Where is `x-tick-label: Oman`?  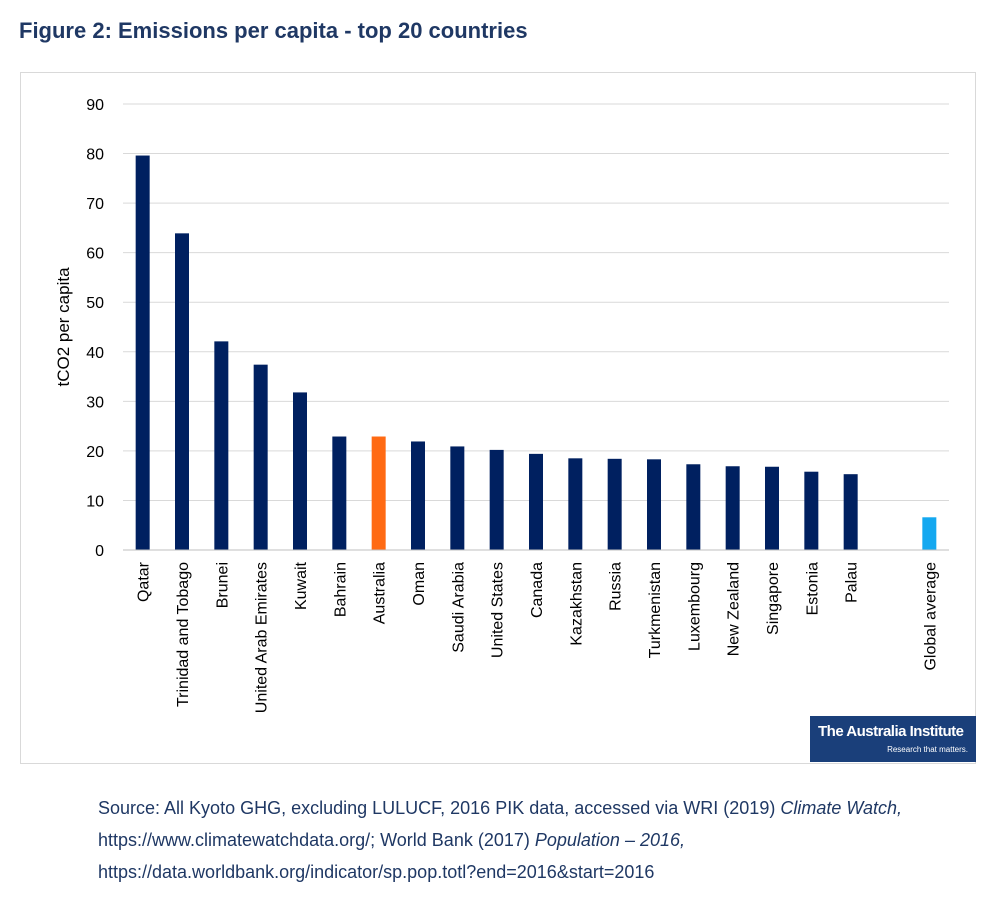 x-tick-label: Oman is located at coordinates (419, 584).